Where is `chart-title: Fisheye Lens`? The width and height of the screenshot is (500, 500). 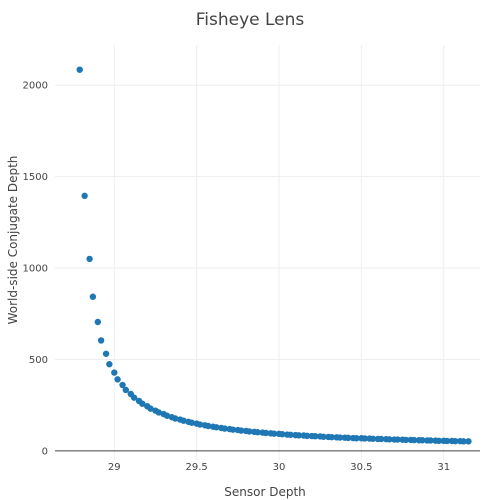 chart-title: Fisheye Lens is located at coordinates (250, 20).